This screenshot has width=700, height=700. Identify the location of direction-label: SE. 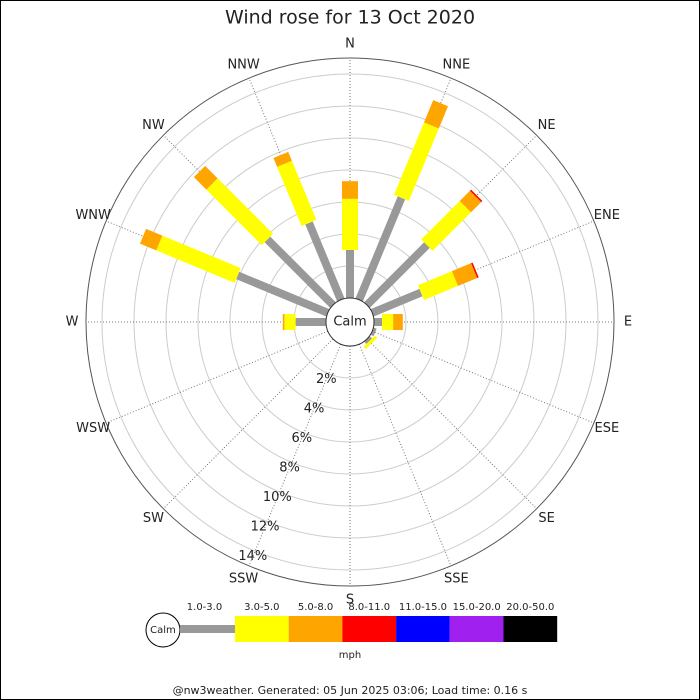
(546, 518).